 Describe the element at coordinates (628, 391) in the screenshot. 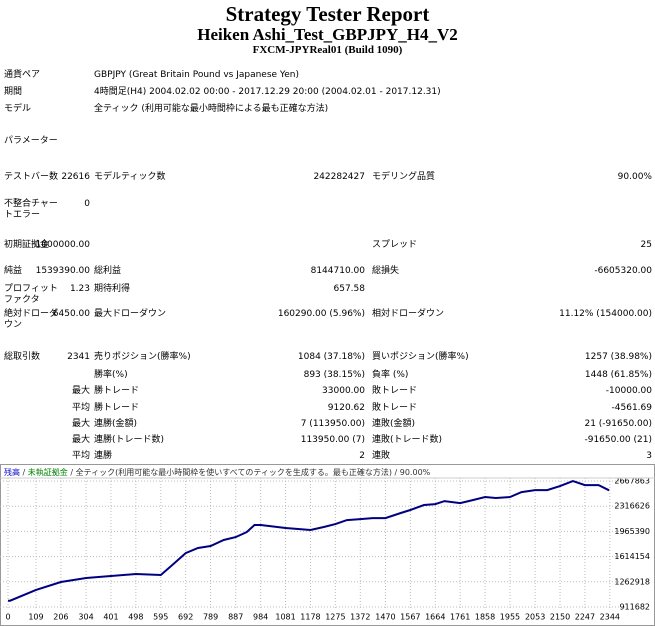

I see `stat-value: -10000.00` at that location.